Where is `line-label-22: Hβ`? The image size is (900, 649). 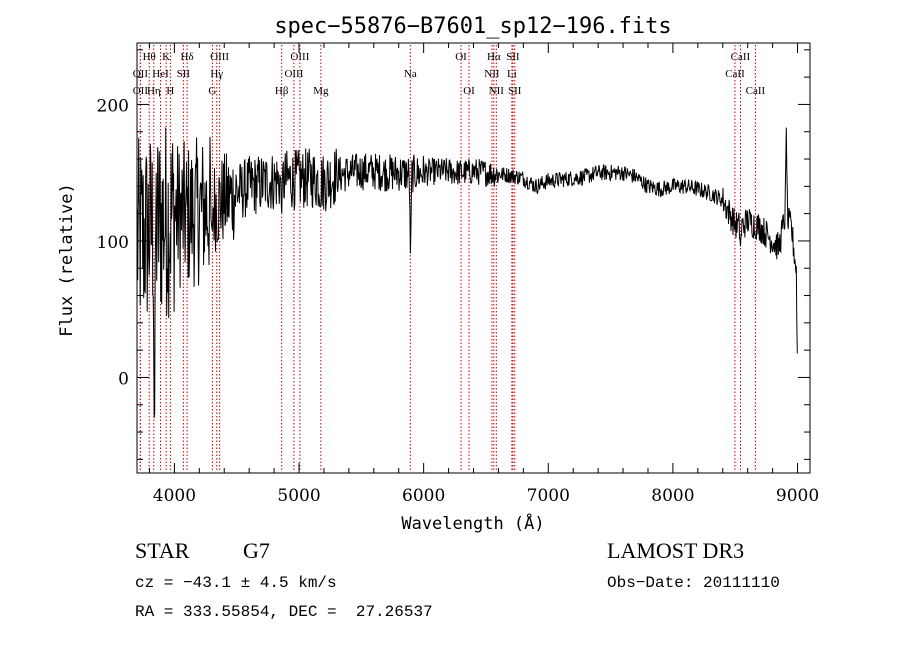
line-label-22: Hβ is located at coordinates (282, 91).